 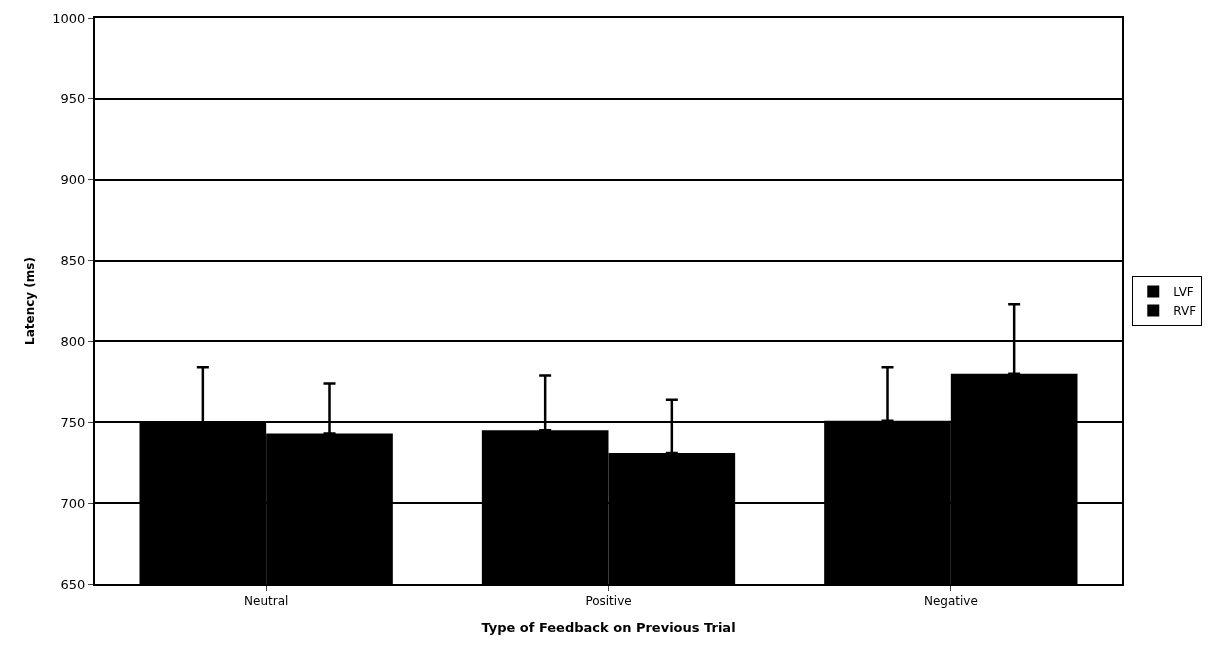 I want to click on y-tick-label: 700, so click(x=73, y=503).